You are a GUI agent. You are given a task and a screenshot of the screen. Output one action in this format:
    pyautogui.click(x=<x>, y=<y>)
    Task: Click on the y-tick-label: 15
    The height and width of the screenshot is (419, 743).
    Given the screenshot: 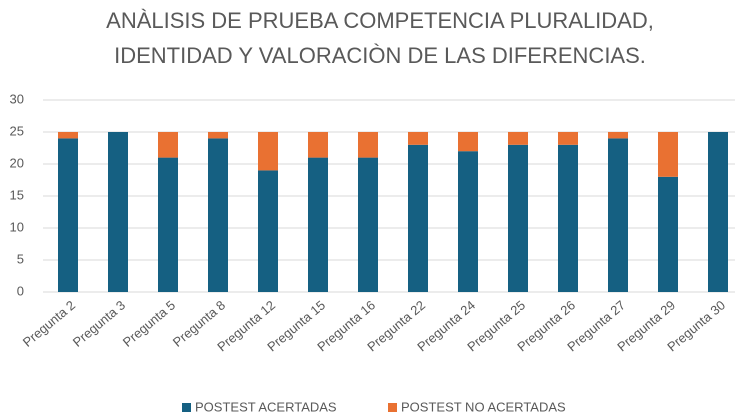 What is the action you would take?
    pyautogui.click(x=17, y=194)
    